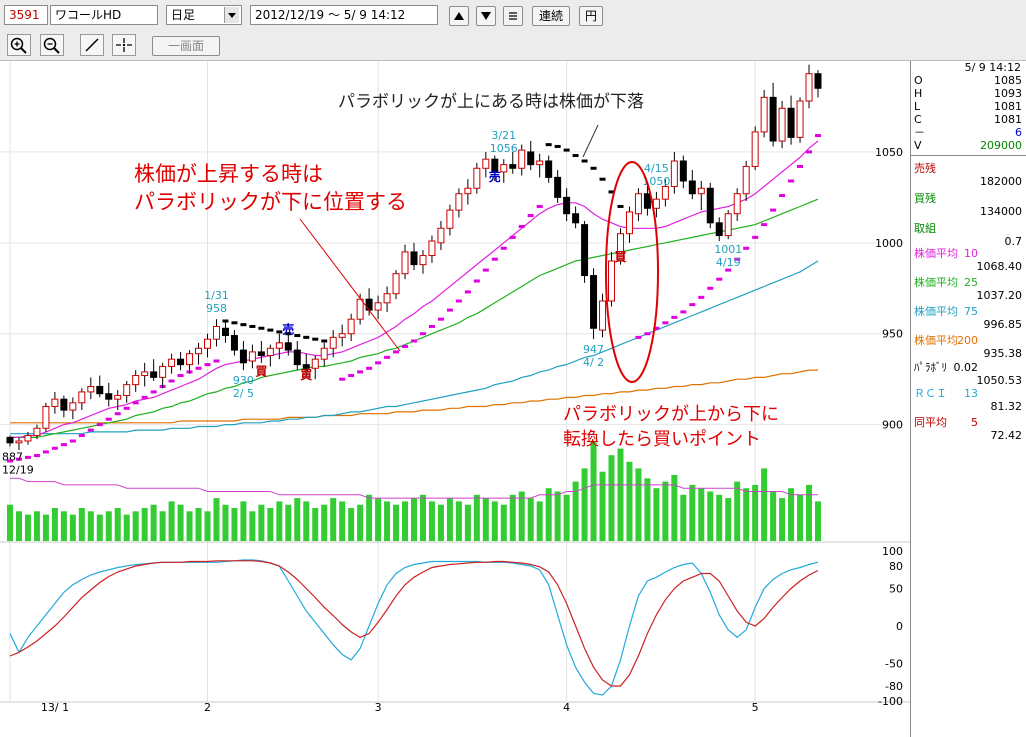 Image resolution: width=1026 pixels, height=737 pixels. What do you see at coordinates (1003, 324) in the screenshot?
I see `indicator-value: 996.85` at bounding box center [1003, 324].